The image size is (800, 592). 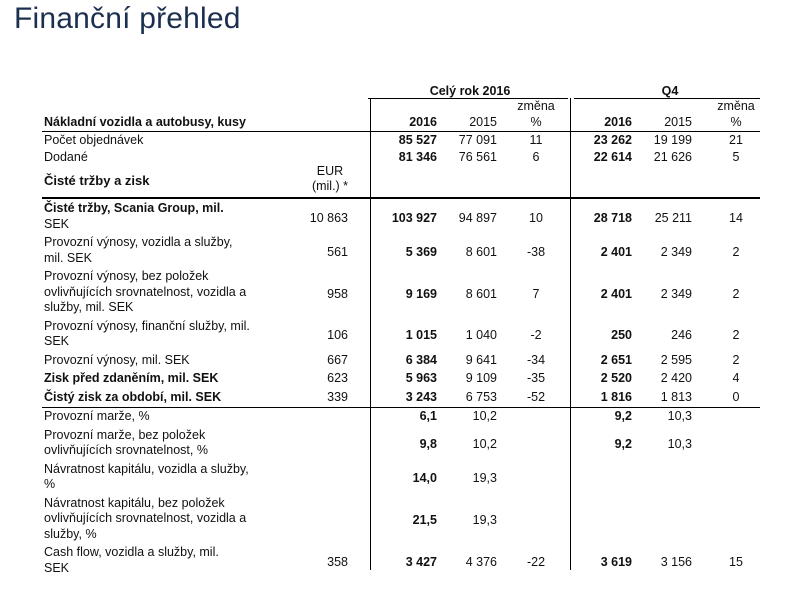 I want to click on cell-fy-change: 10, so click(x=536, y=217).